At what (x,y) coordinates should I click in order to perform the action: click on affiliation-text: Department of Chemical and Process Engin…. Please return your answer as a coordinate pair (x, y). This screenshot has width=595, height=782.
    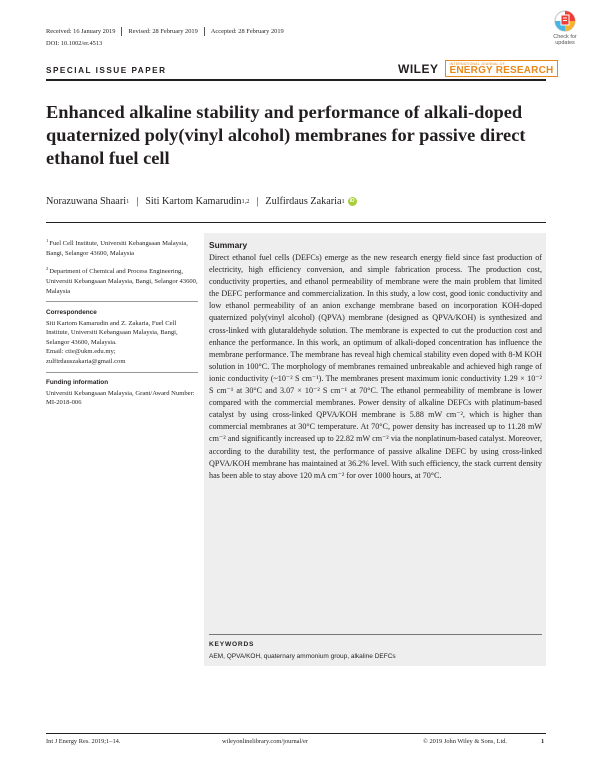
    Looking at the image, I should click on (122, 281).